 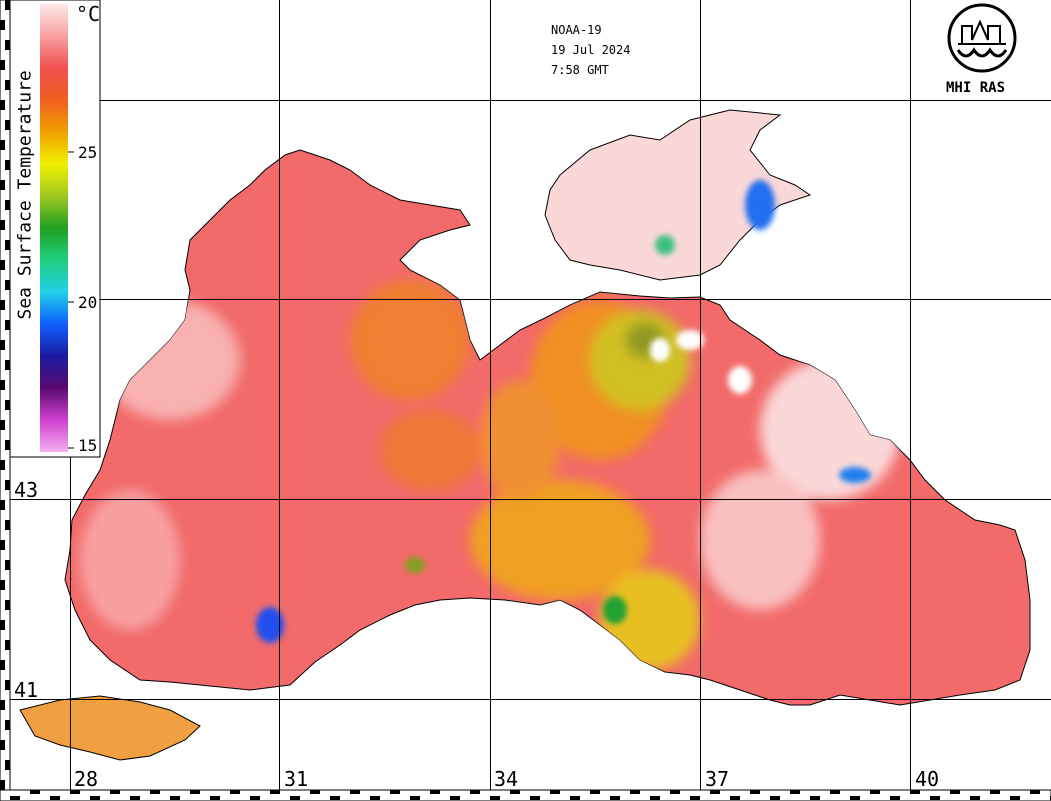 I want to click on sea-of-azov, so click(x=678, y=195).